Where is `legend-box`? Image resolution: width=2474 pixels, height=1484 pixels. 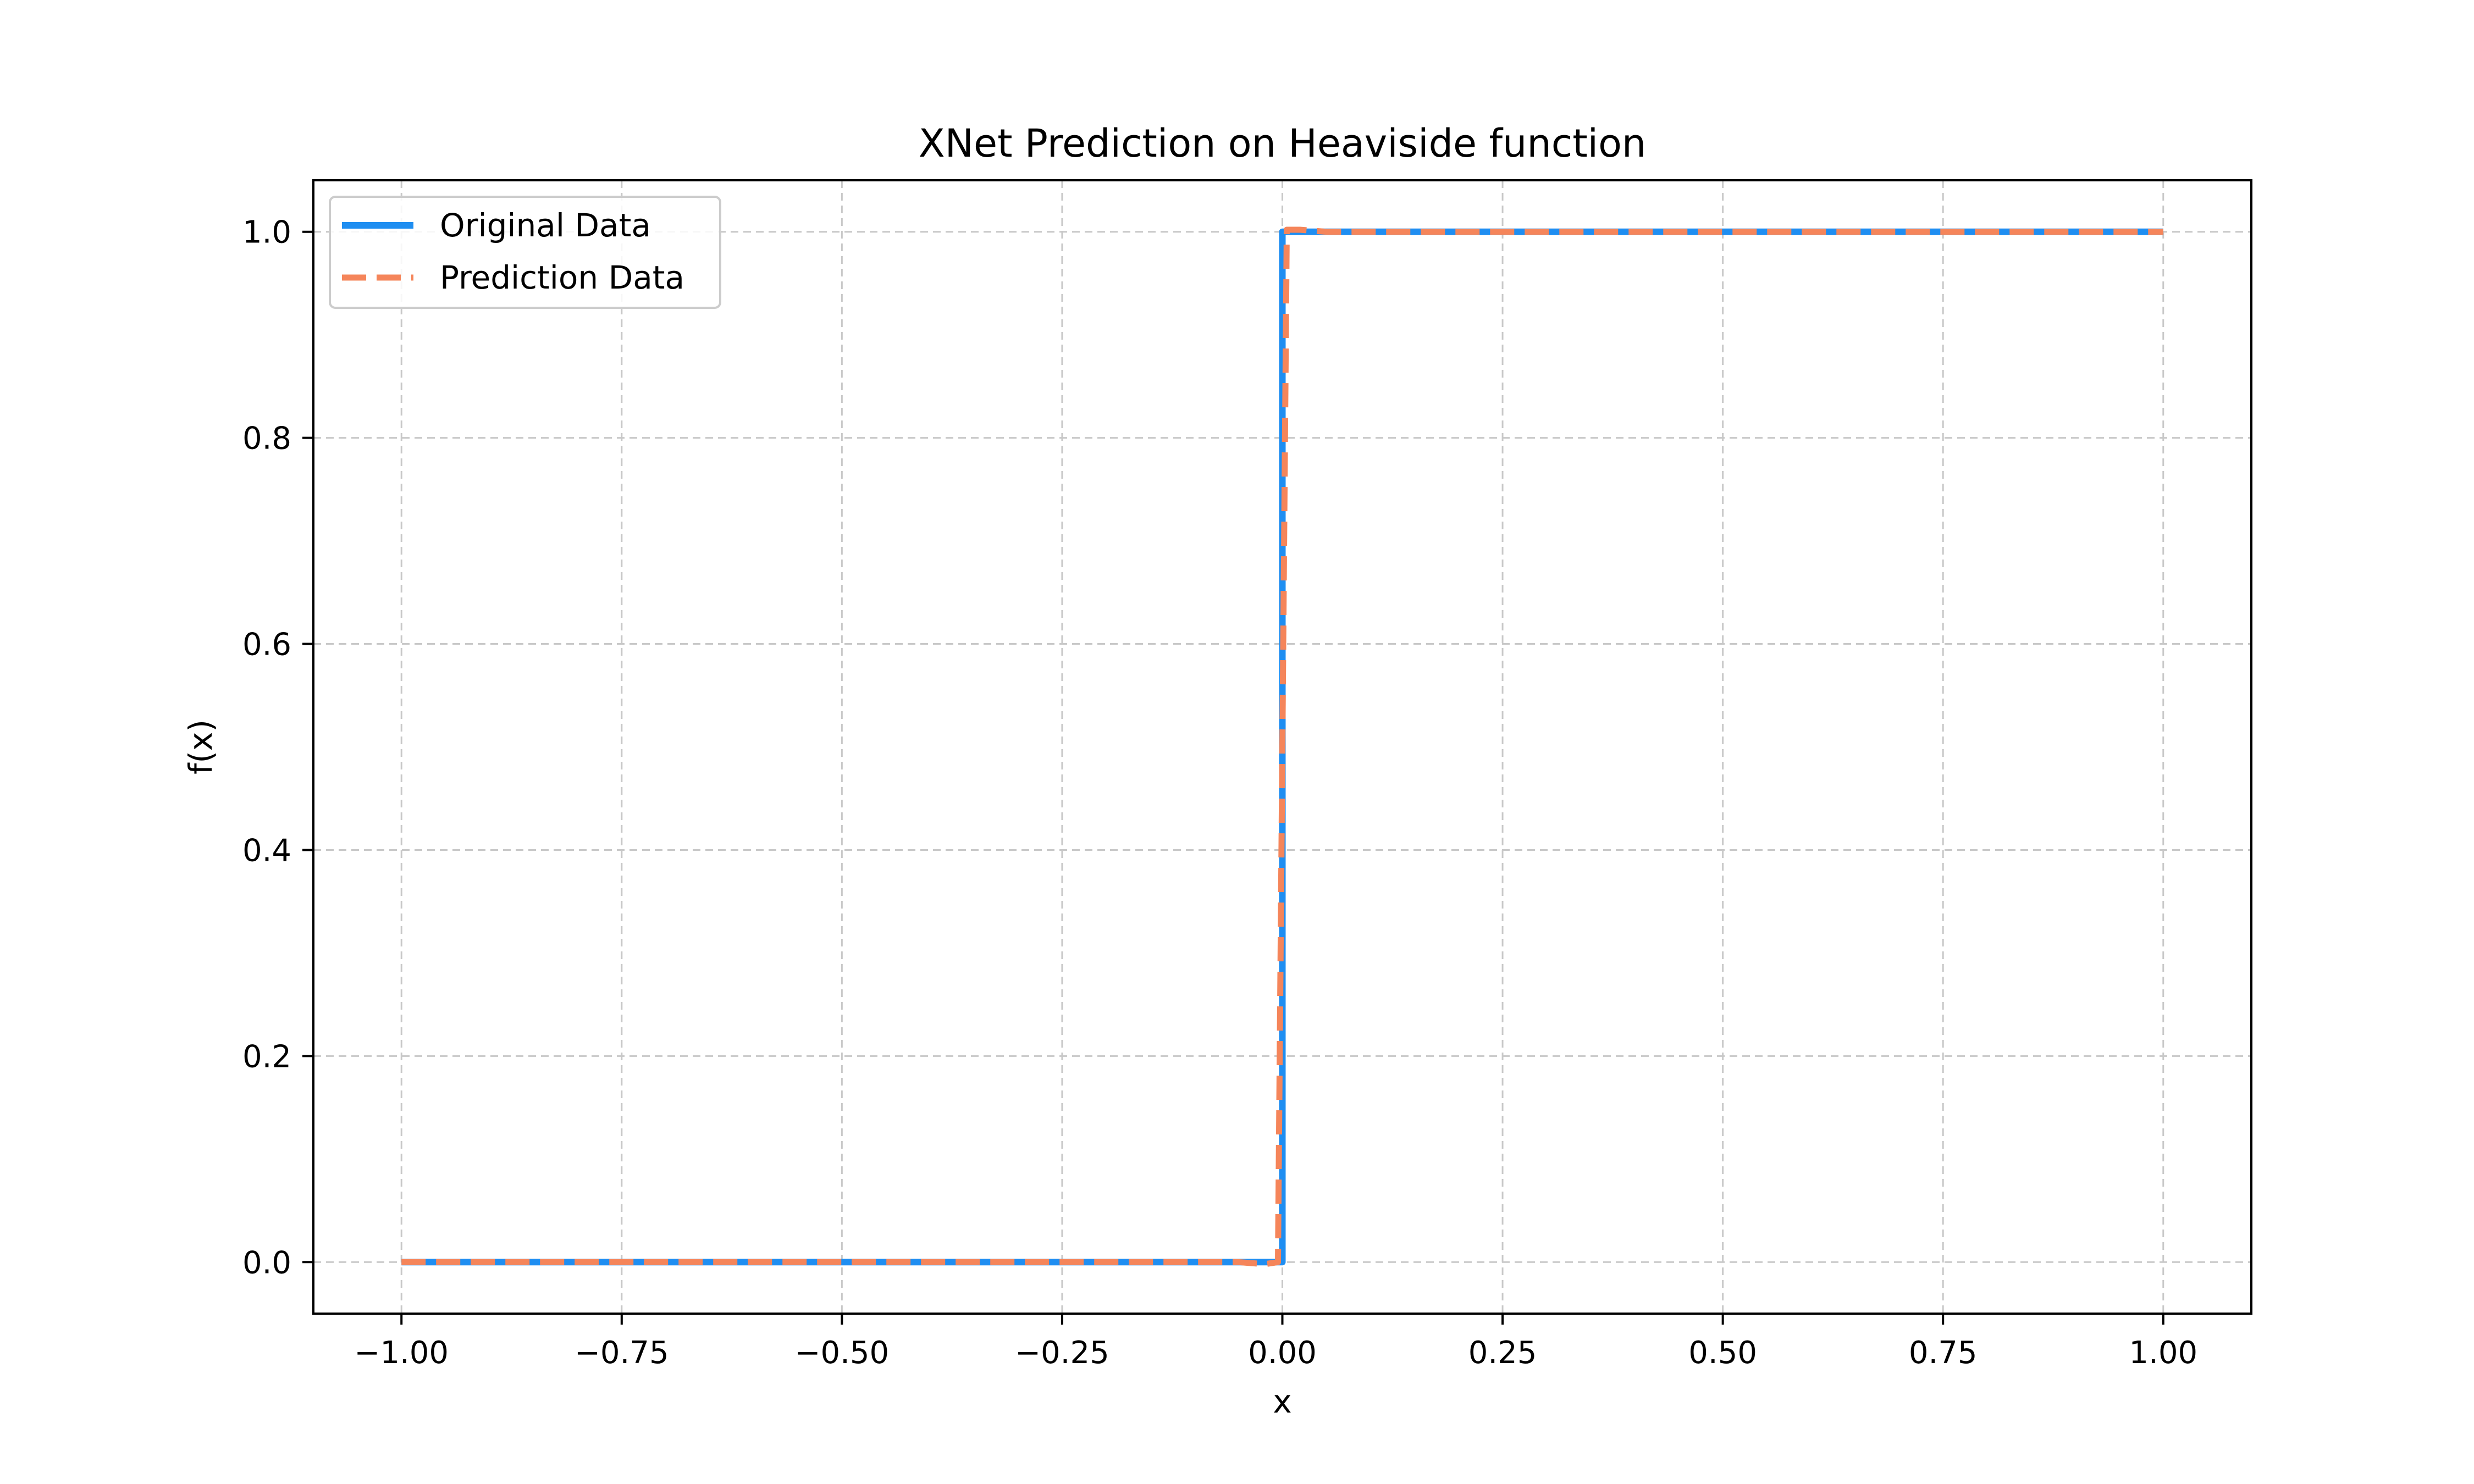 legend-box is located at coordinates (525, 252).